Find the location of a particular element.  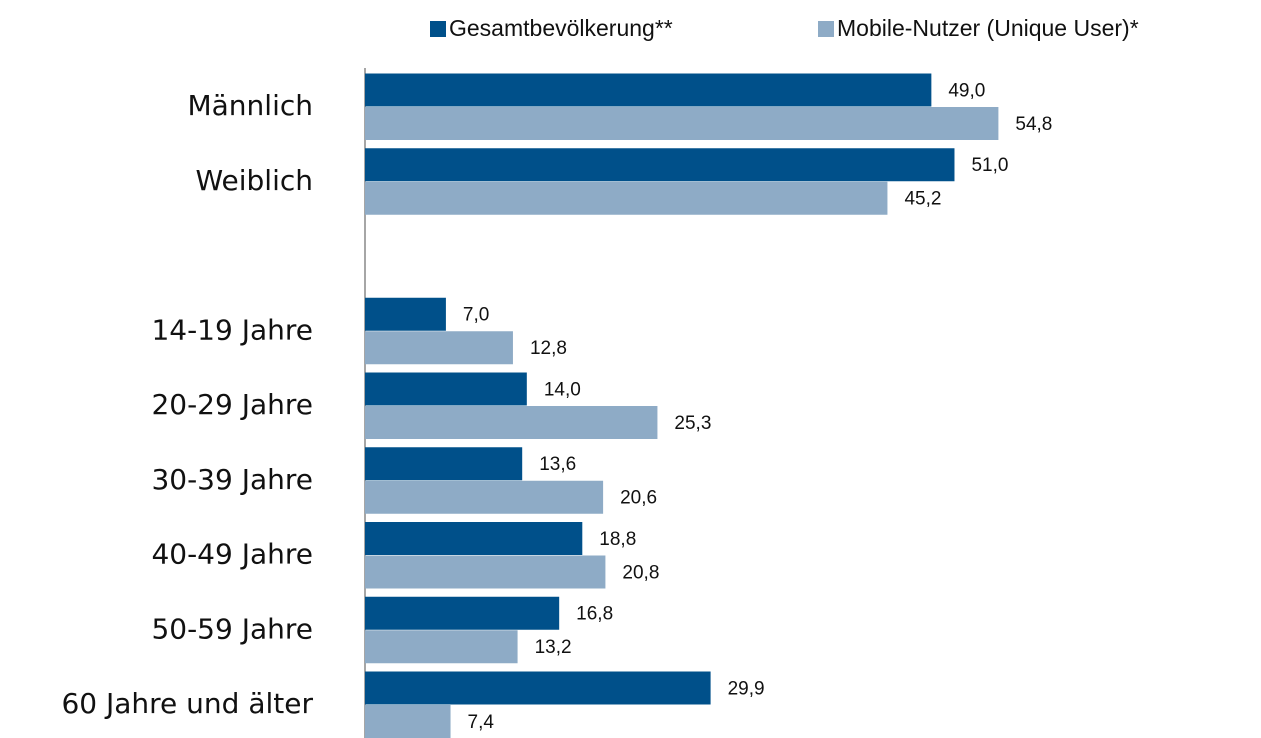

value-label: 45,2 is located at coordinates (922, 199).